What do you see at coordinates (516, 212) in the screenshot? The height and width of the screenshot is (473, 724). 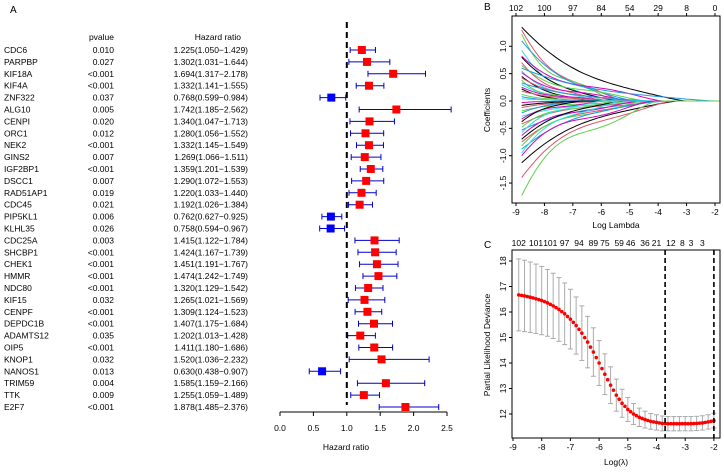 I see `x-tick-label: -9` at bounding box center [516, 212].